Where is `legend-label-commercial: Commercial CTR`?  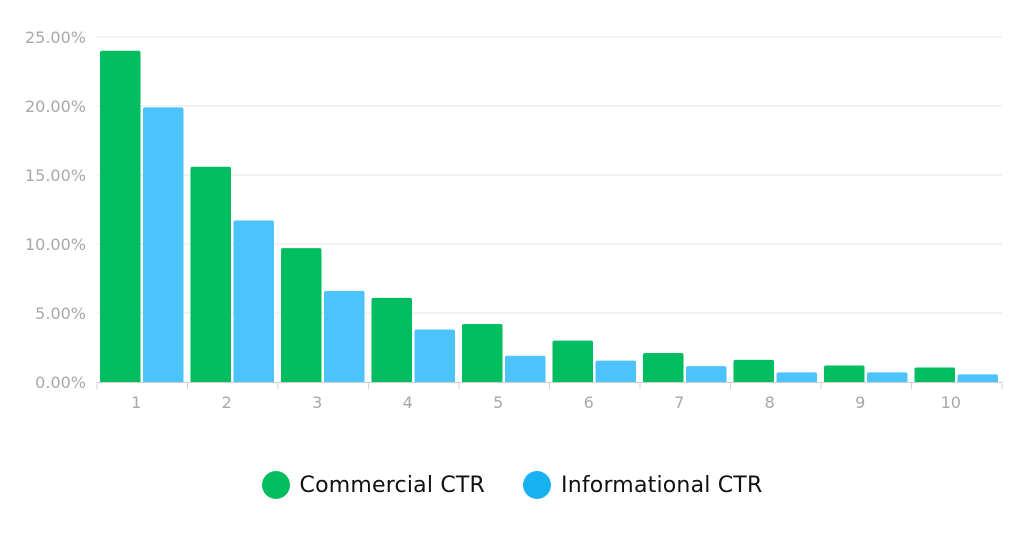
legend-label-commercial: Commercial CTR is located at coordinates (392, 485).